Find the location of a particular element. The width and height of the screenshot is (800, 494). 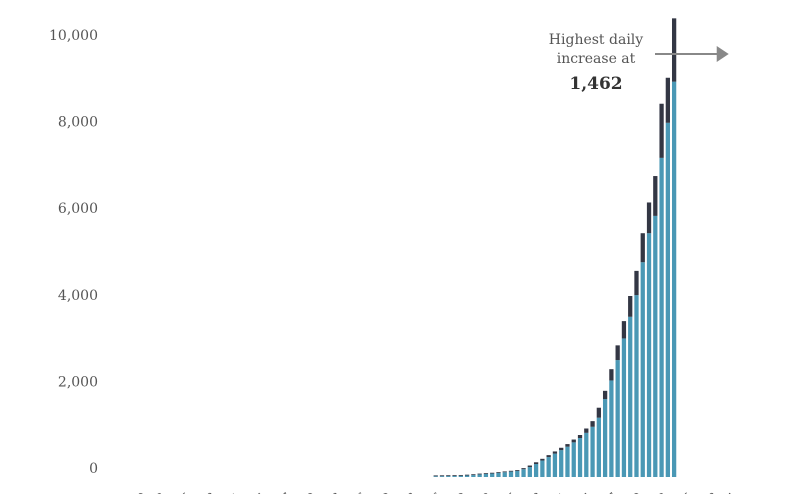

x-tick-label: 29 is located at coordinates (384, 492).